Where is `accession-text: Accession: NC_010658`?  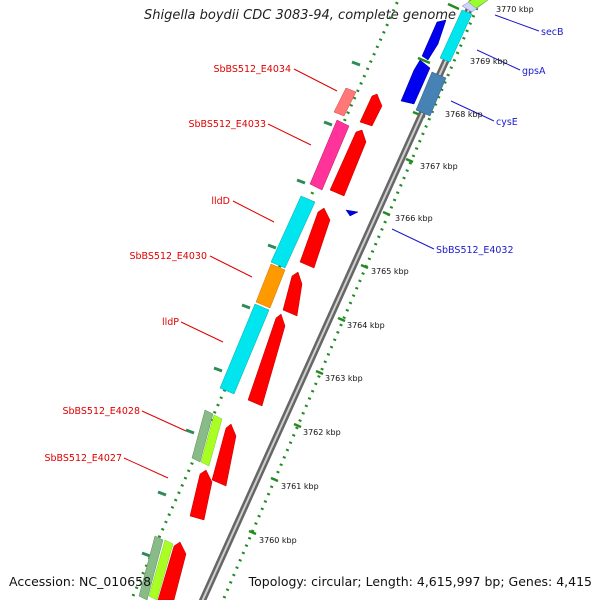
accession-text: Accession: NC_010658 is located at coordinates (80, 581).